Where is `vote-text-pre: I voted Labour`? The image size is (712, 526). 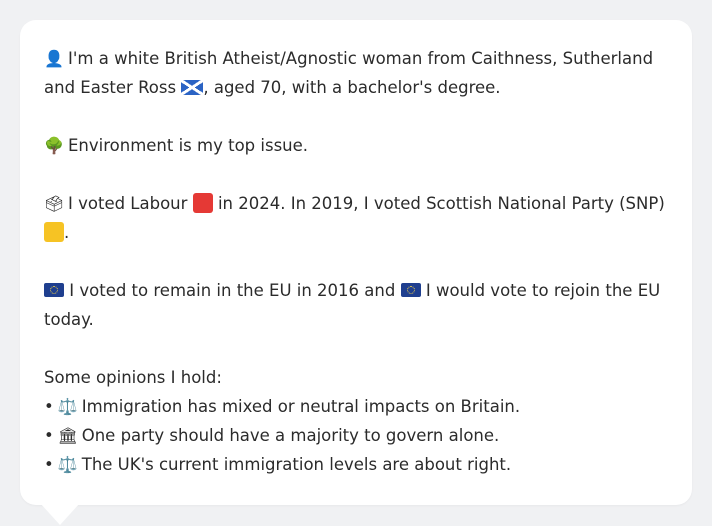 vote-text-pre: I voted Labour is located at coordinates (128, 203).